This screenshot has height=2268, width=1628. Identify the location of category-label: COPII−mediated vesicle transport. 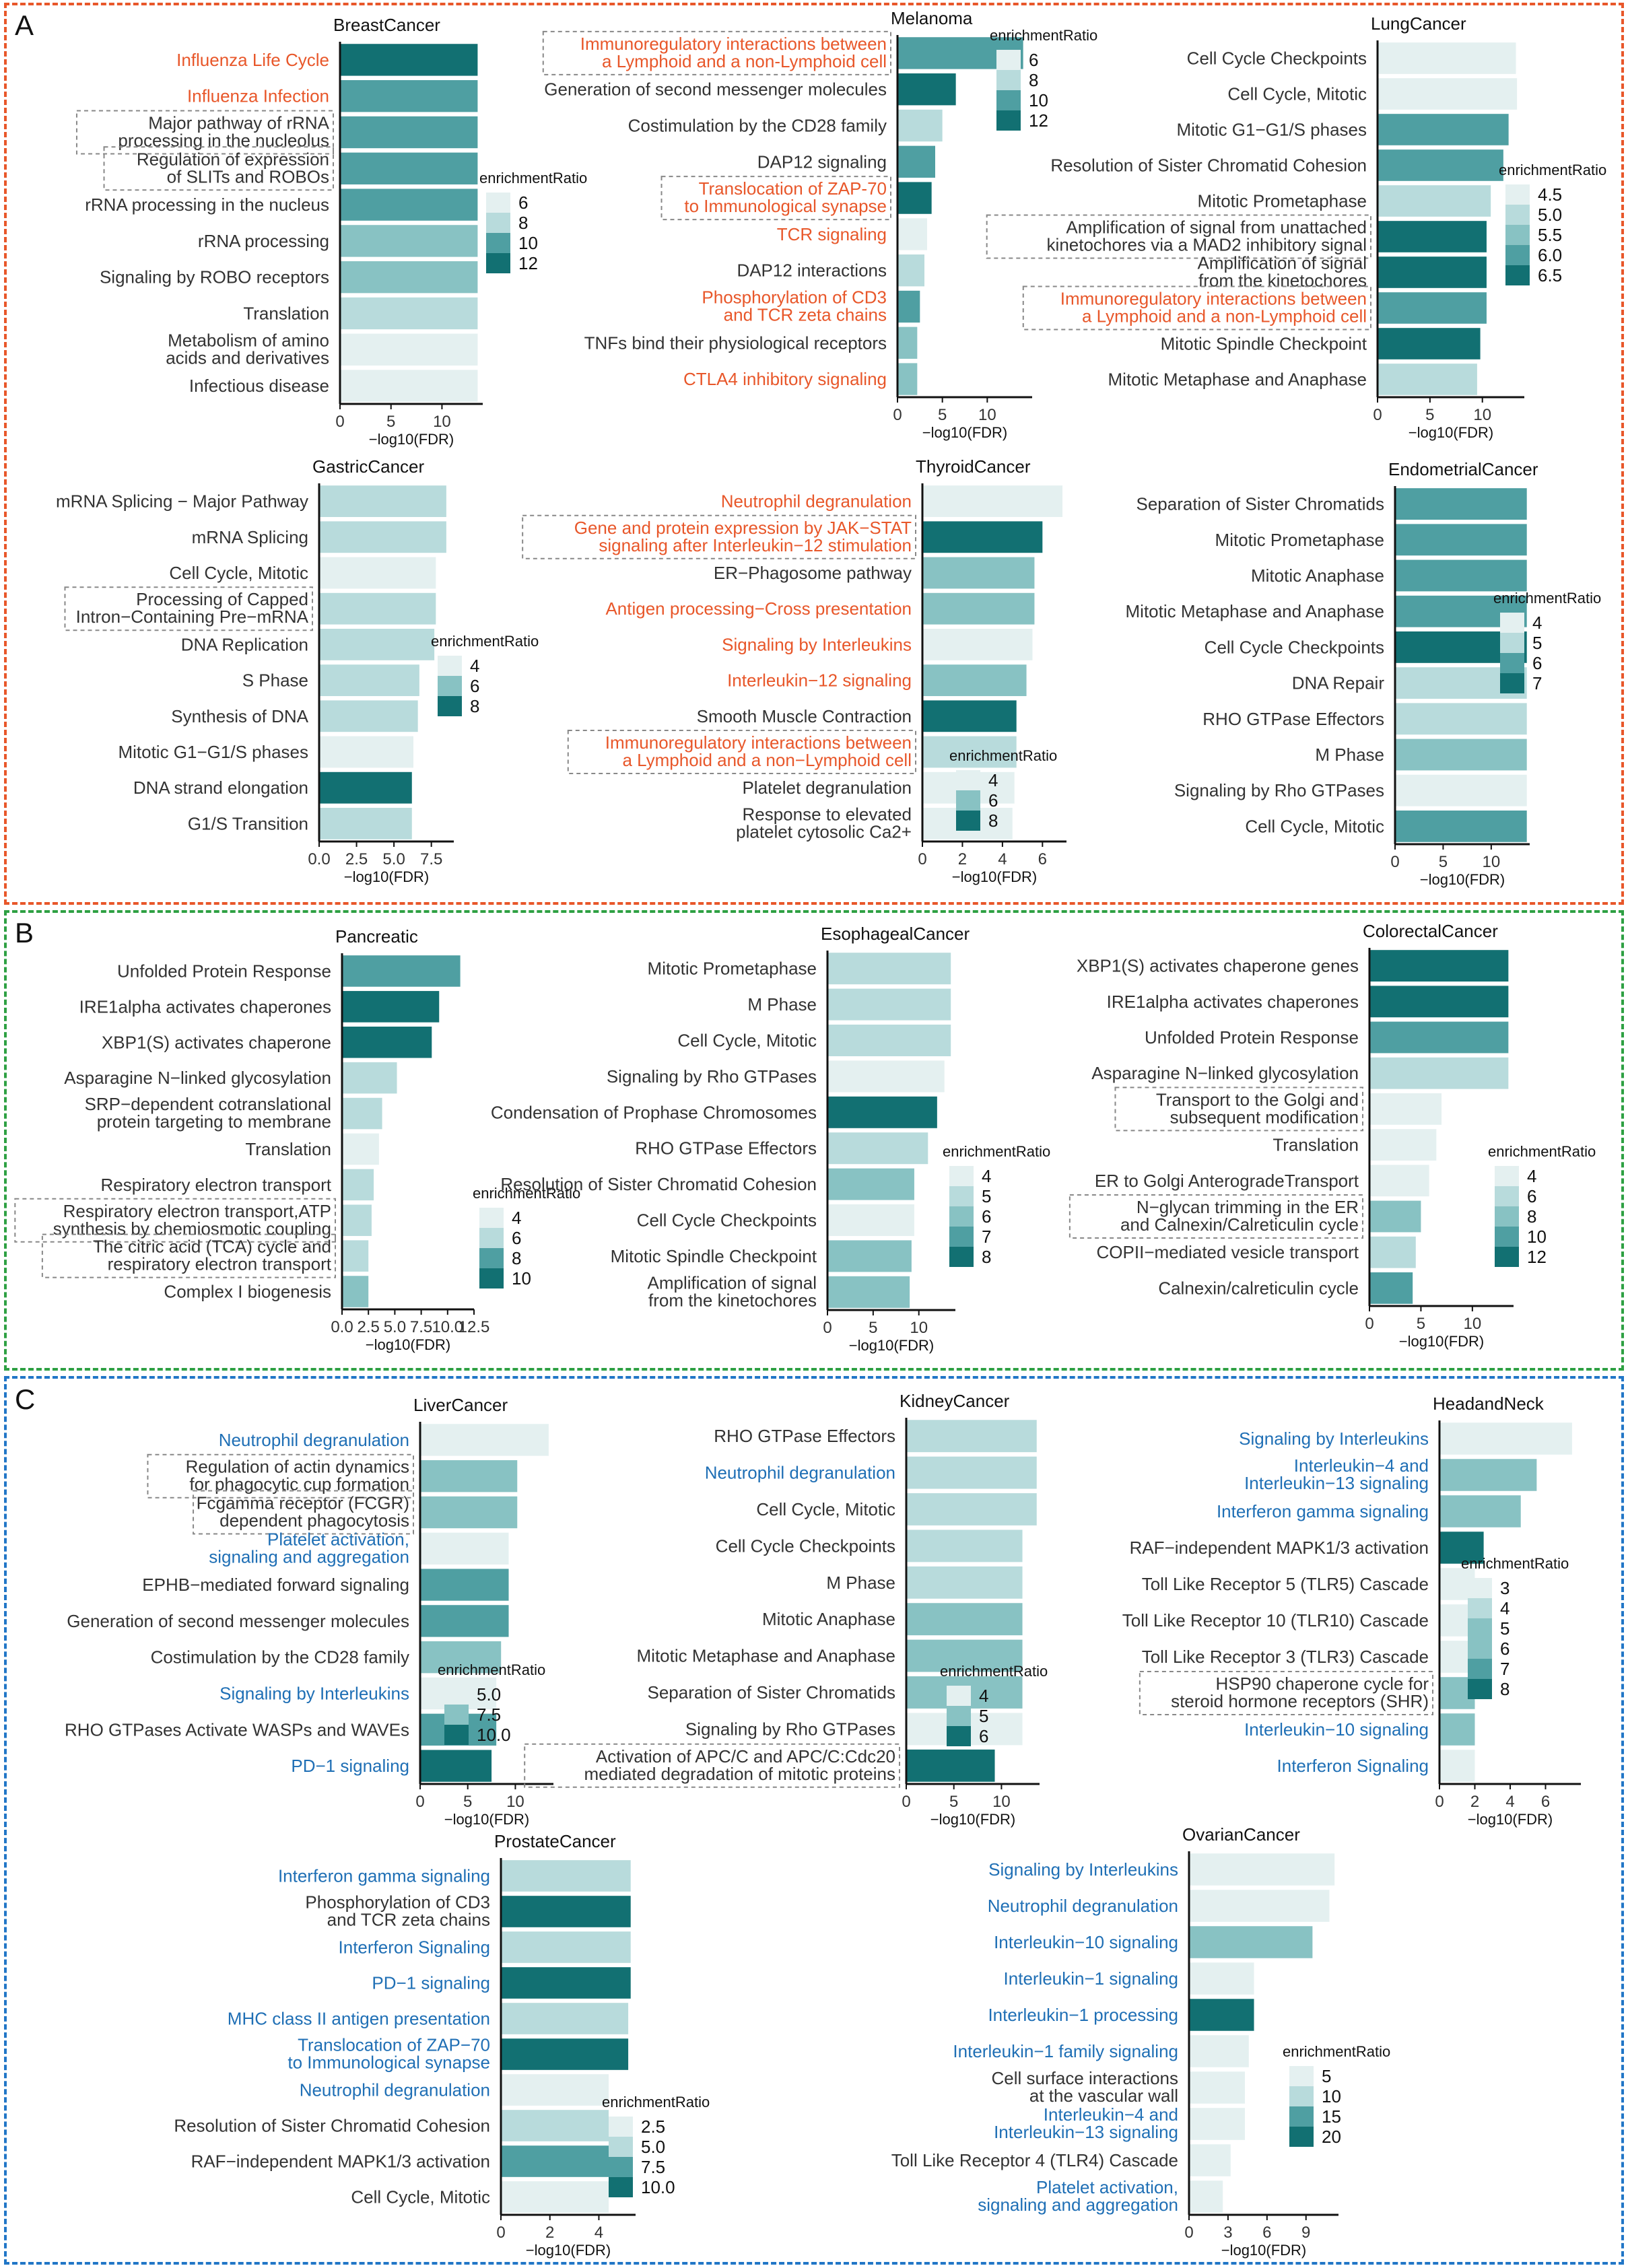
(1228, 1252).